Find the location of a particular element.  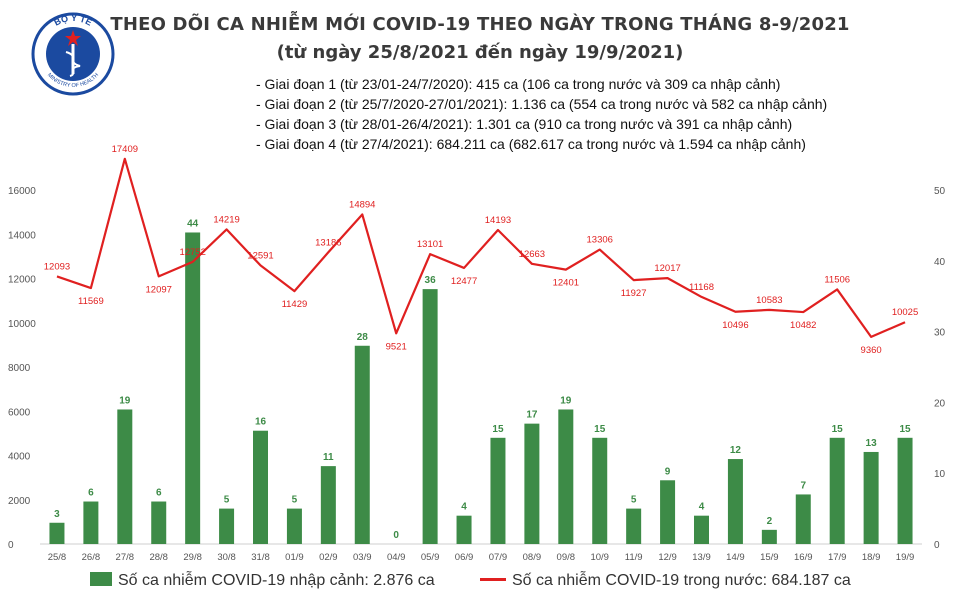

x-tick-label: 15/9 is located at coordinates (769, 557).